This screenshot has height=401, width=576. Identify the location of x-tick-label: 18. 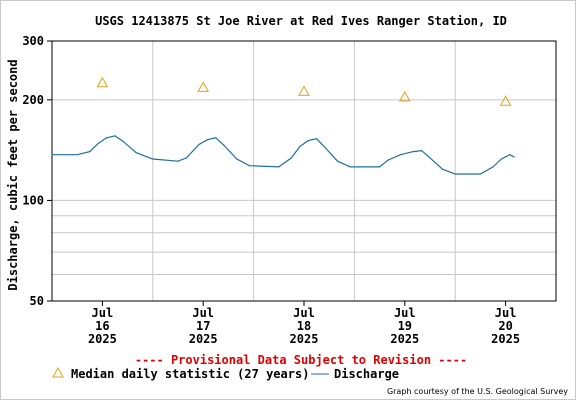
(304, 326).